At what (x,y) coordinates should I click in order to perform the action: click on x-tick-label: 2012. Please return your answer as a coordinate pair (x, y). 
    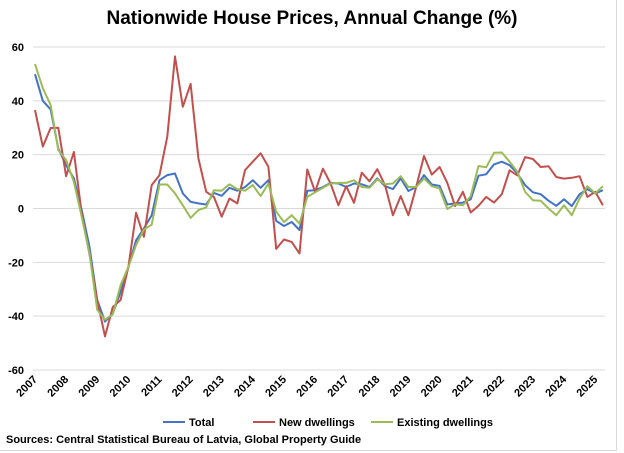
    Looking at the image, I should click on (183, 387).